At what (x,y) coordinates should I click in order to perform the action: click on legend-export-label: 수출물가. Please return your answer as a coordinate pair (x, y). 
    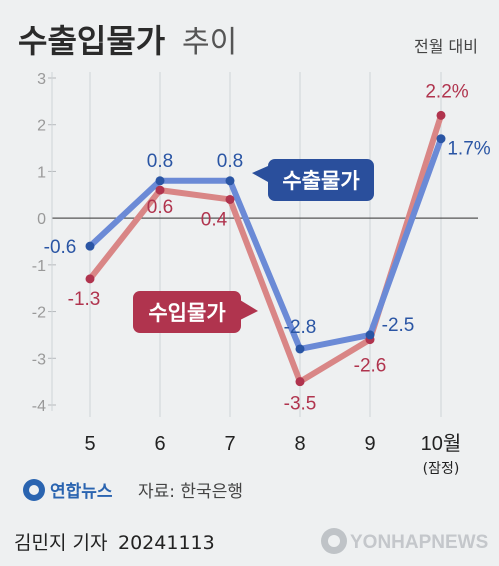
    Looking at the image, I should click on (321, 181).